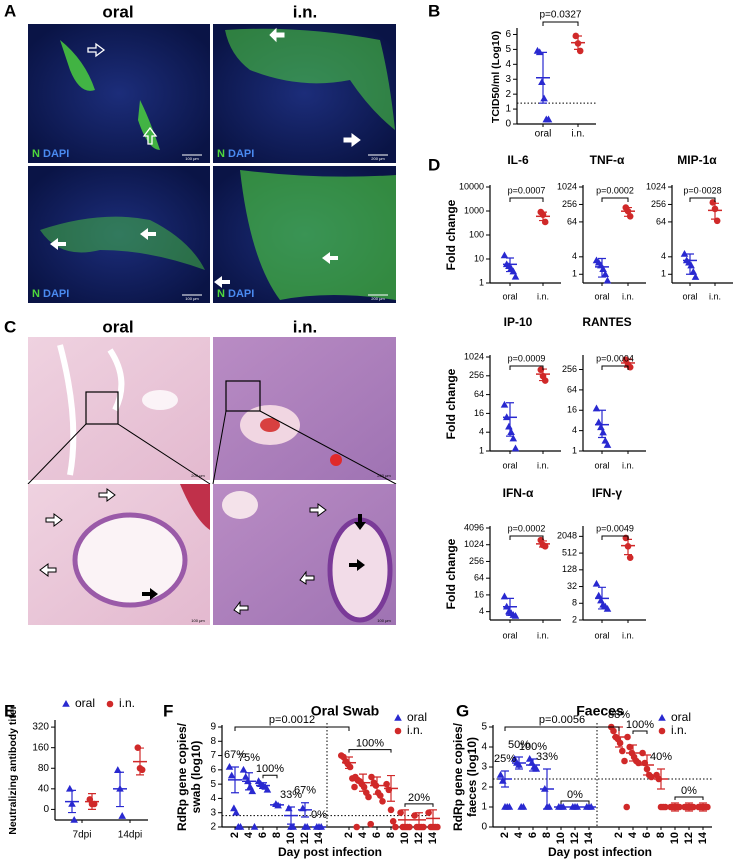 This screenshot has height=867, width=733. Describe the element at coordinates (569, 204) in the screenshot. I see `y-tick-label: 256` at that location.